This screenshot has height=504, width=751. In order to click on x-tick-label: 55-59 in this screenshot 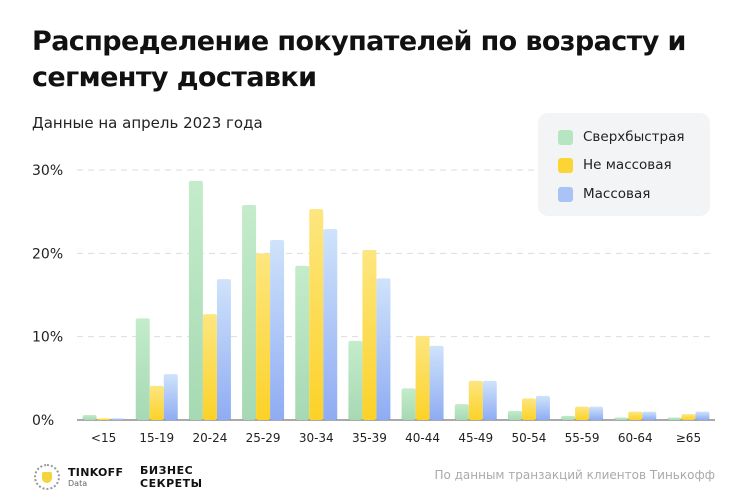, I will do `click(582, 438)`.